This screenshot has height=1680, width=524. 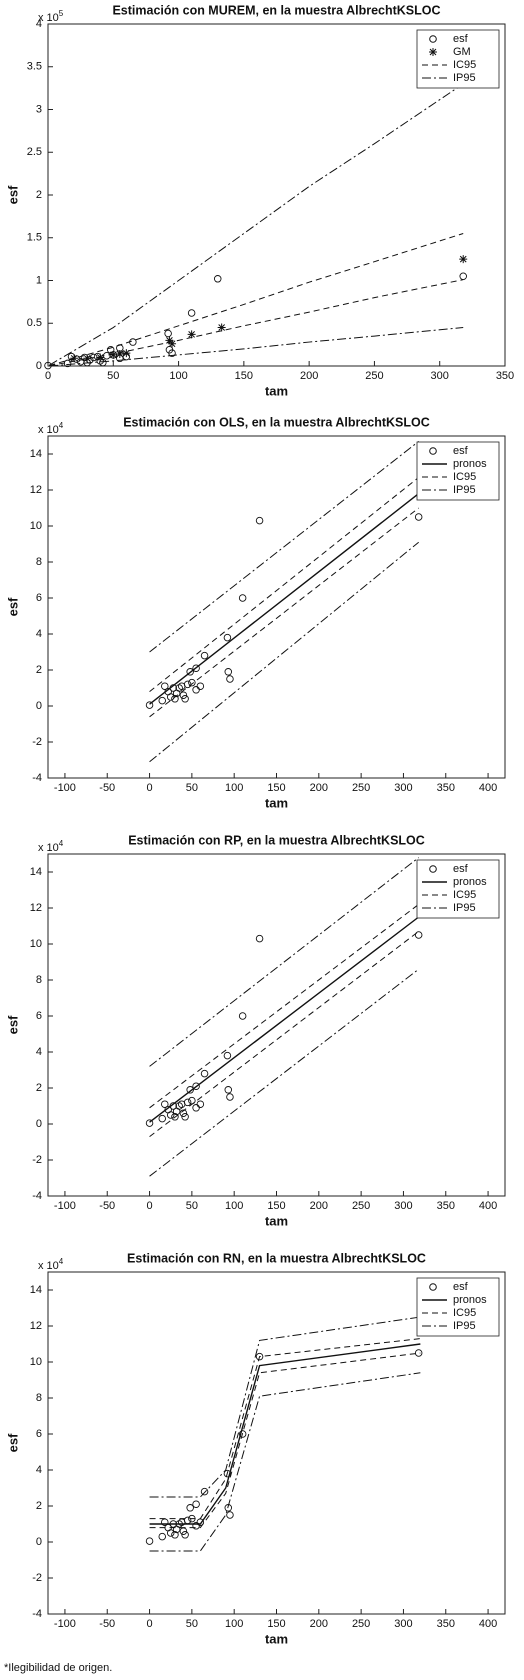 What do you see at coordinates (461, 451) in the screenshot?
I see `legend-label: esf` at bounding box center [461, 451].